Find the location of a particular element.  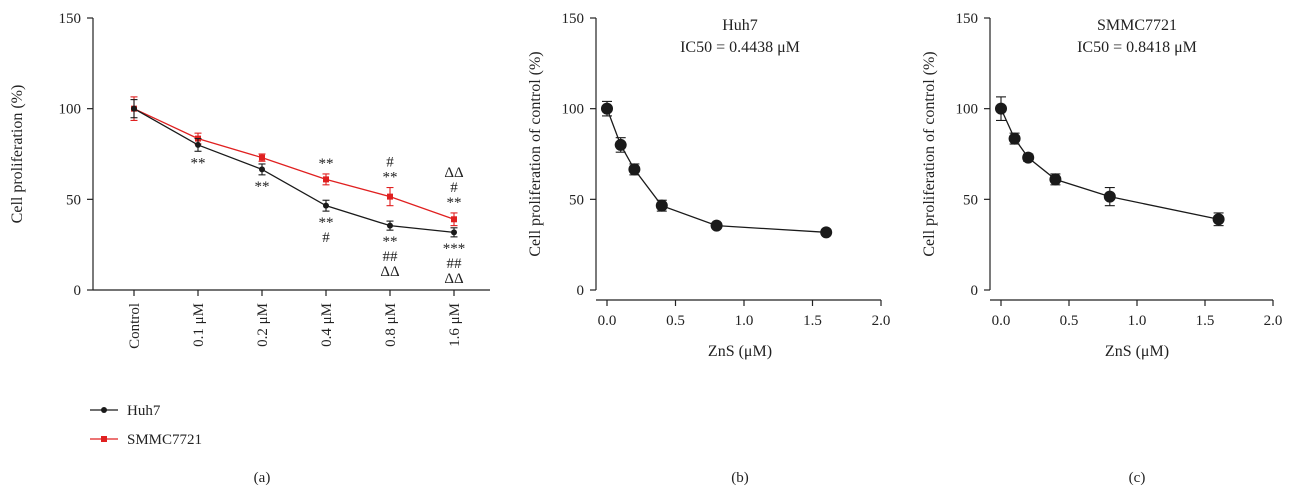

panel-a-series is located at coordinates (294, 167).